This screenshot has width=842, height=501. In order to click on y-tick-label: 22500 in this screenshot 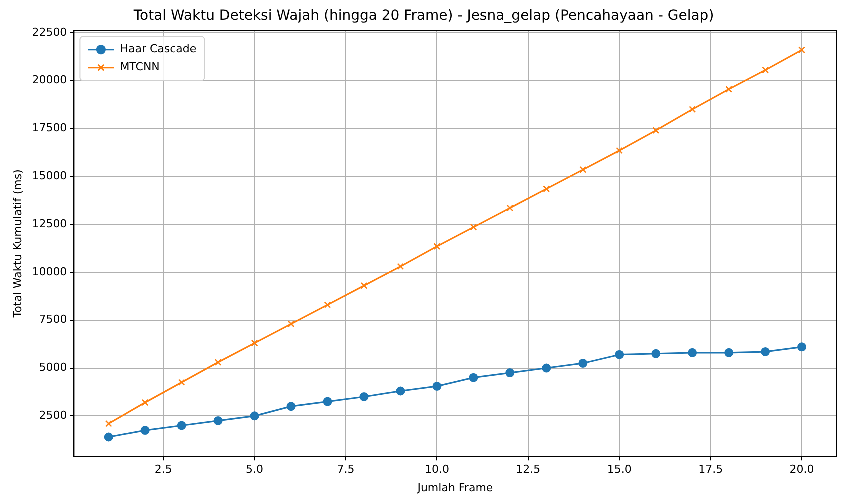, I will do `click(50, 32)`.